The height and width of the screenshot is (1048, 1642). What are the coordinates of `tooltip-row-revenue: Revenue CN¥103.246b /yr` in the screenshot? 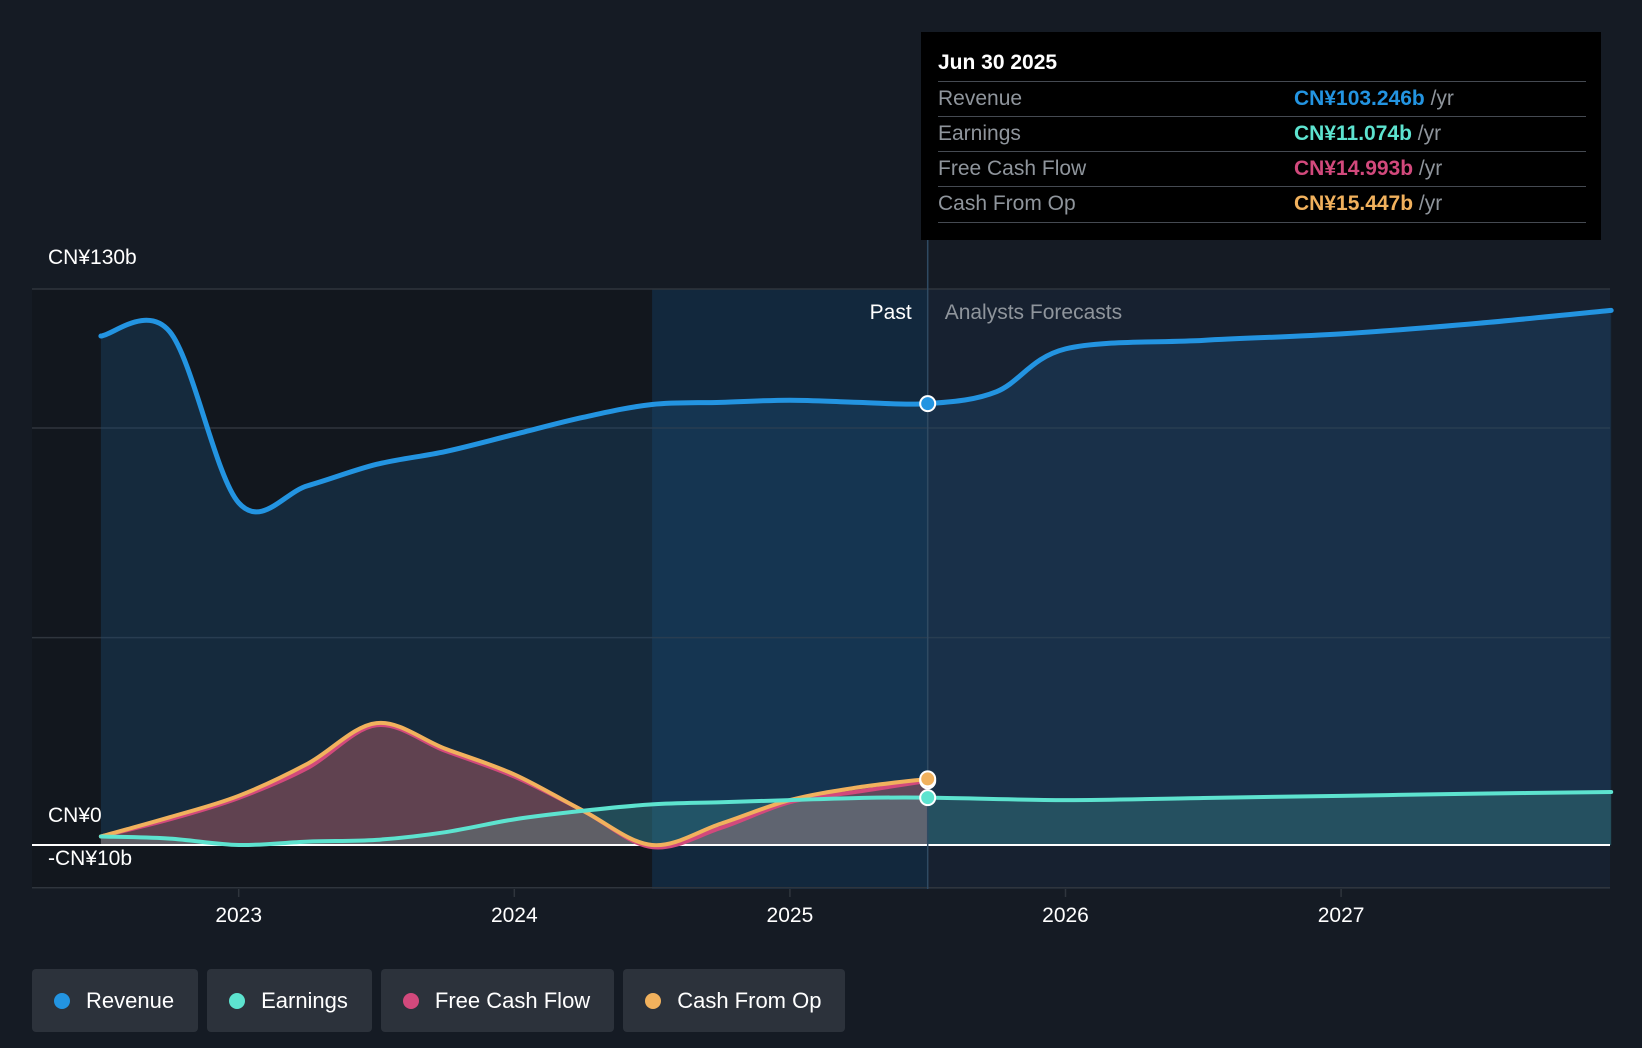 It's located at (1262, 99).